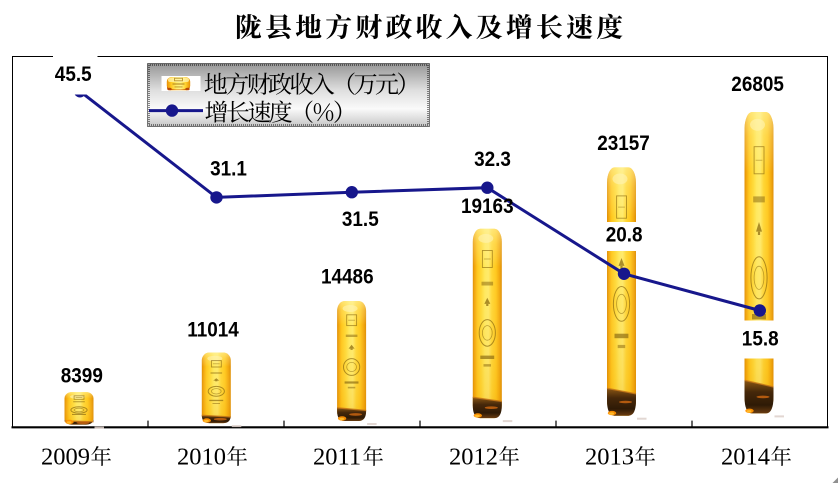  I want to click on svg-text: 26805, so click(757, 84).